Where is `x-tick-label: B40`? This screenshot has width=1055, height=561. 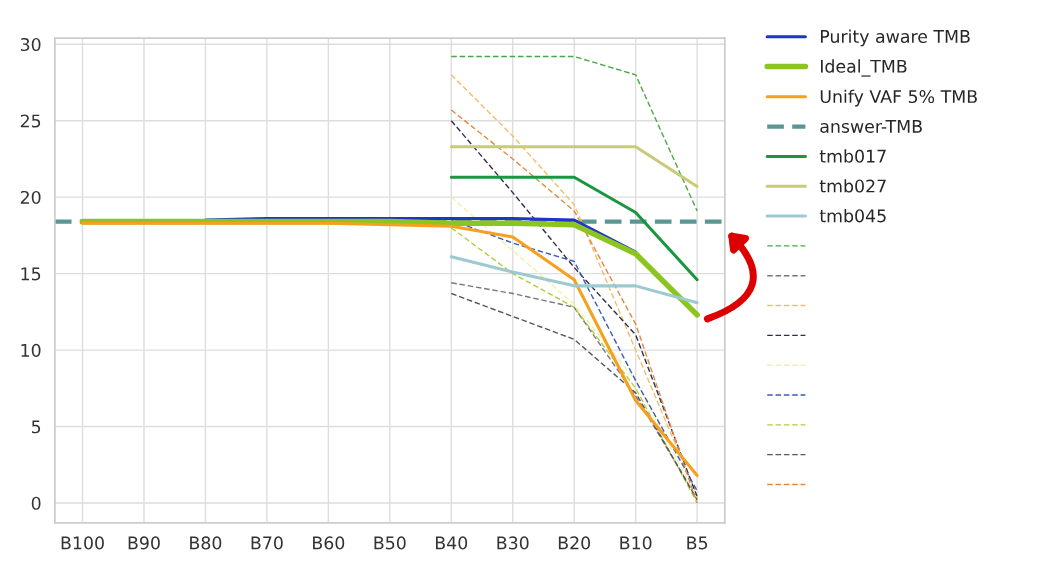 x-tick-label: B40 is located at coordinates (451, 543).